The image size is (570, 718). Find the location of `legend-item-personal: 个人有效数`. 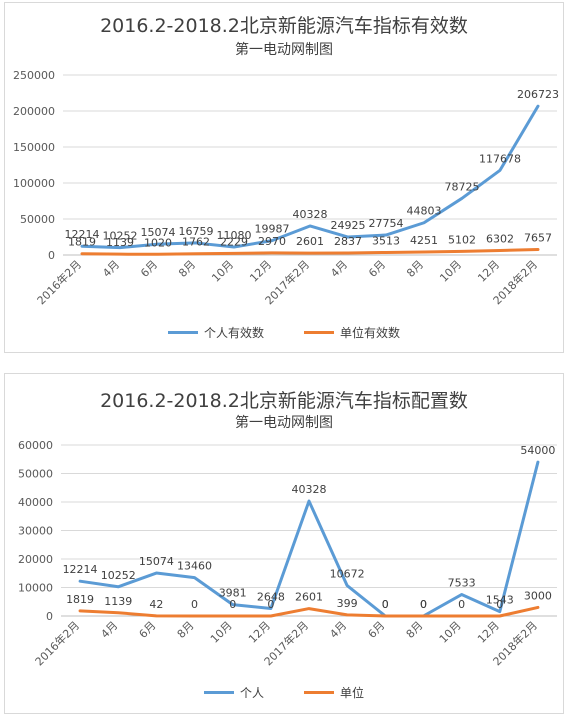

legend-item-personal: 个人有效数 is located at coordinates (215, 332).